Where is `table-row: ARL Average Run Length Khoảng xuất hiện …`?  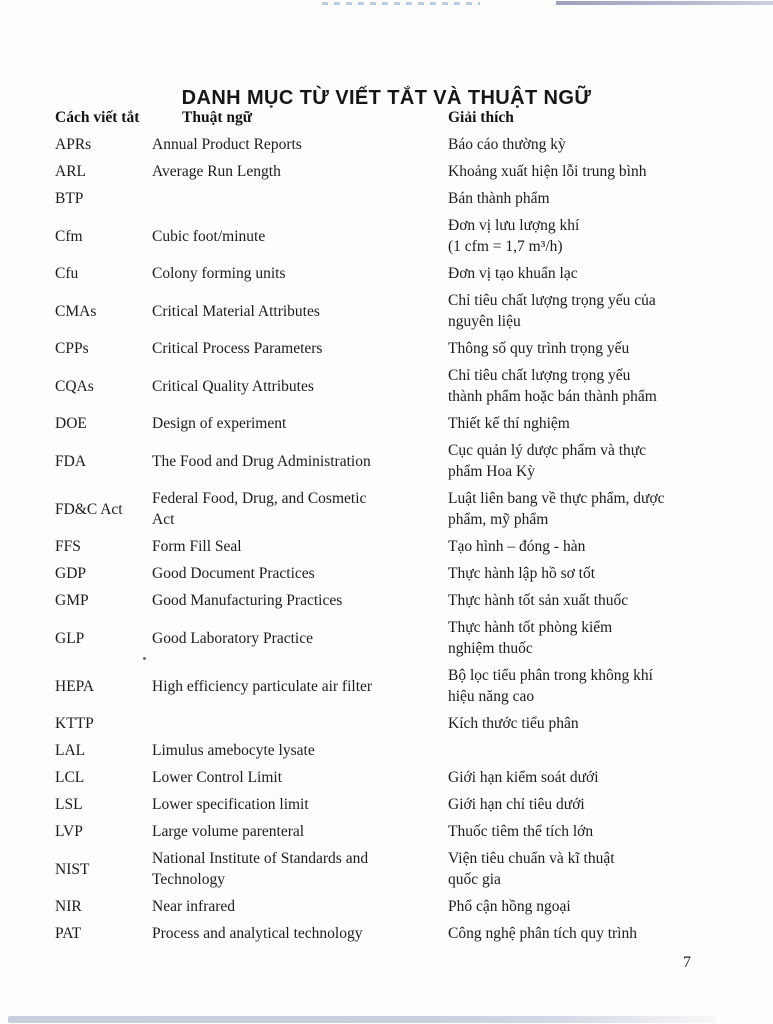
table-row: ARL Average Run Length Khoảng xuất hiện … is located at coordinates (386, 171).